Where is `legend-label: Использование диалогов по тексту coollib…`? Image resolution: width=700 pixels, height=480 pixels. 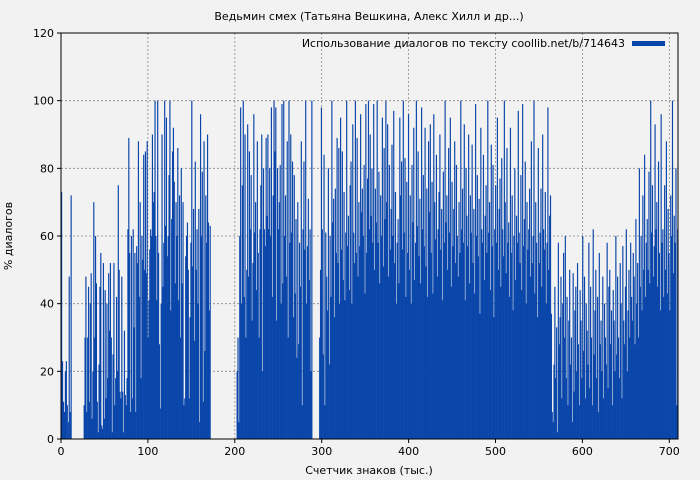
legend-label: Использование диалогов по тексту coollib… is located at coordinates (463, 43).